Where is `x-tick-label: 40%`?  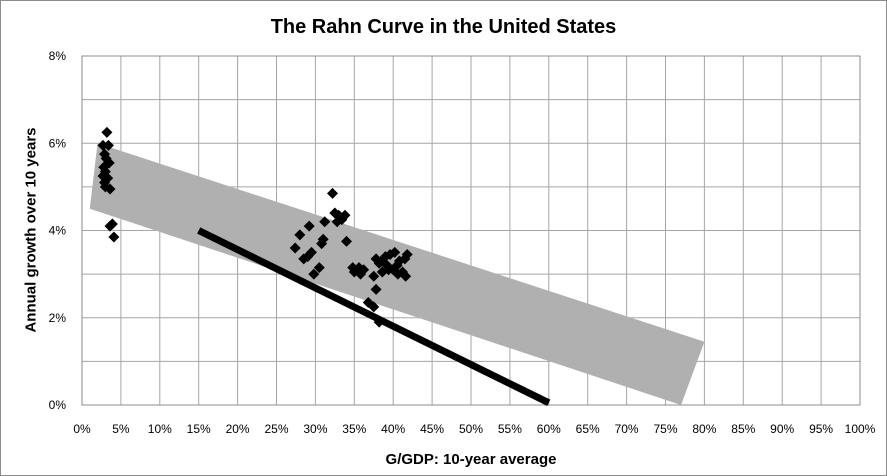 x-tick-label: 40% is located at coordinates (393, 429).